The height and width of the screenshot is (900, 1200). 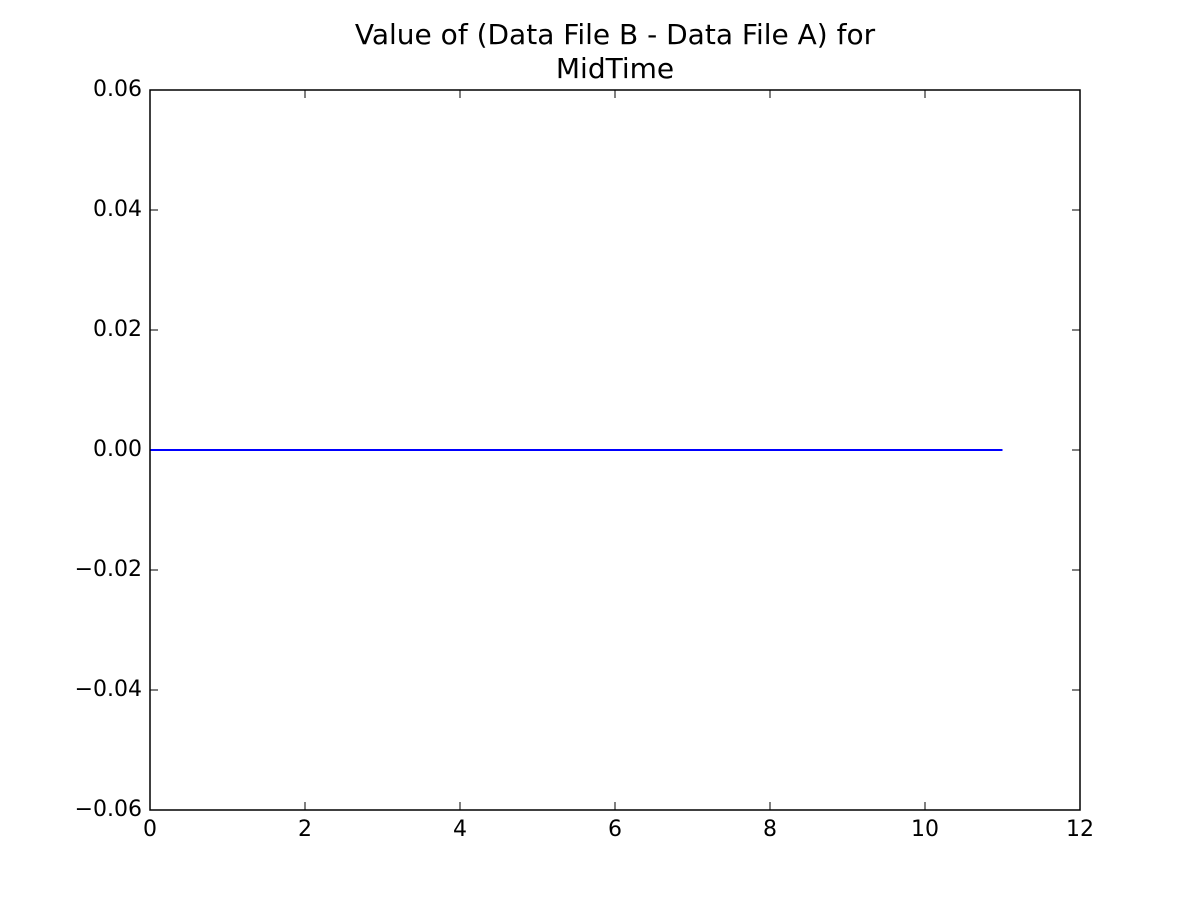 What do you see at coordinates (108, 689) in the screenshot?
I see `y-tick-label: −0.04` at bounding box center [108, 689].